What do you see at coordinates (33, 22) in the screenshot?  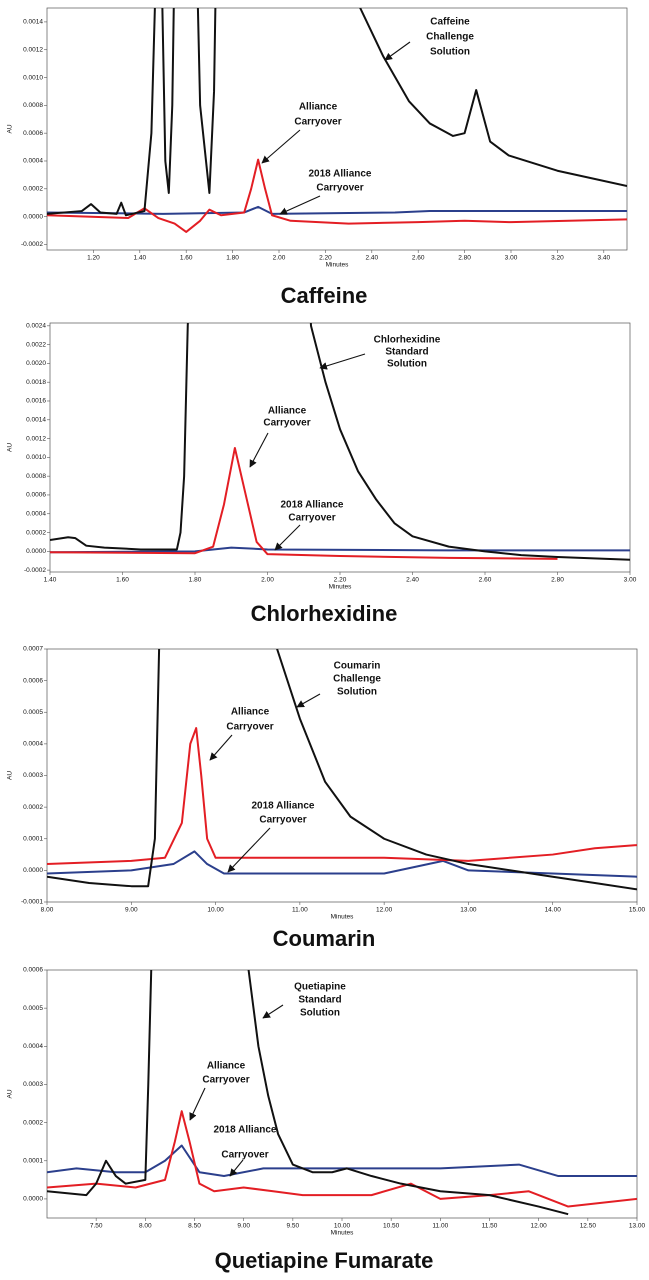 I see `y-tick-label: 0.0014` at bounding box center [33, 22].